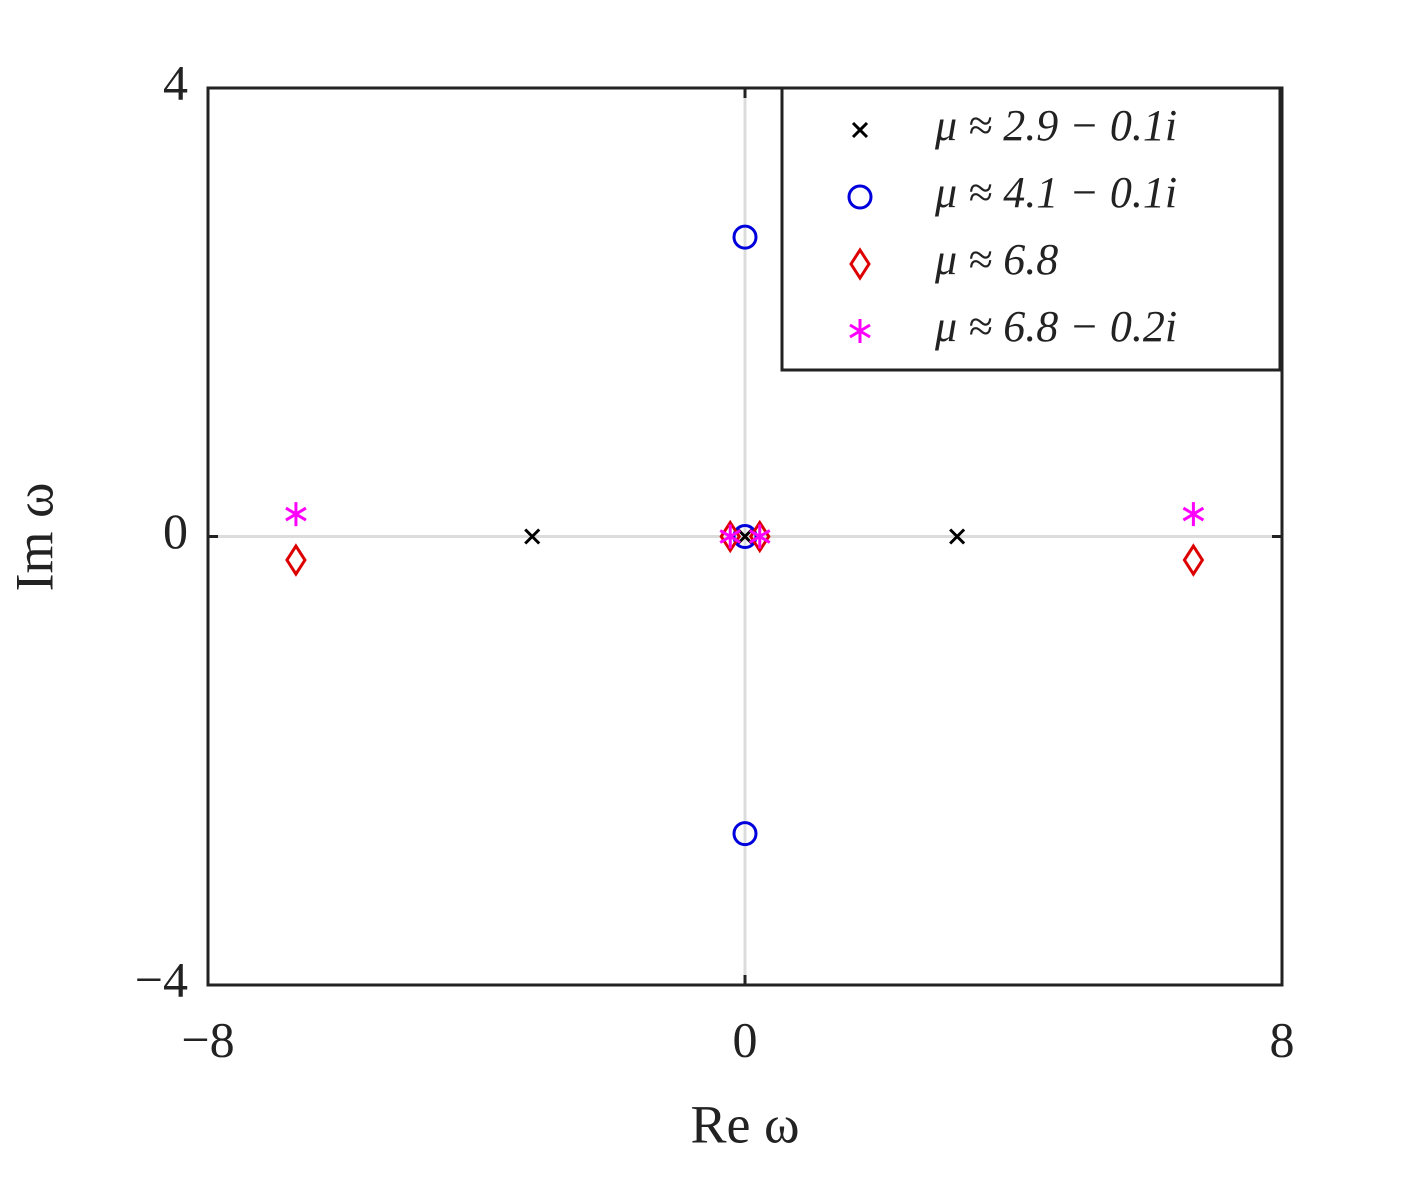  What do you see at coordinates (1282, 1039) in the screenshot?
I see `x-tick-label: 8` at bounding box center [1282, 1039].